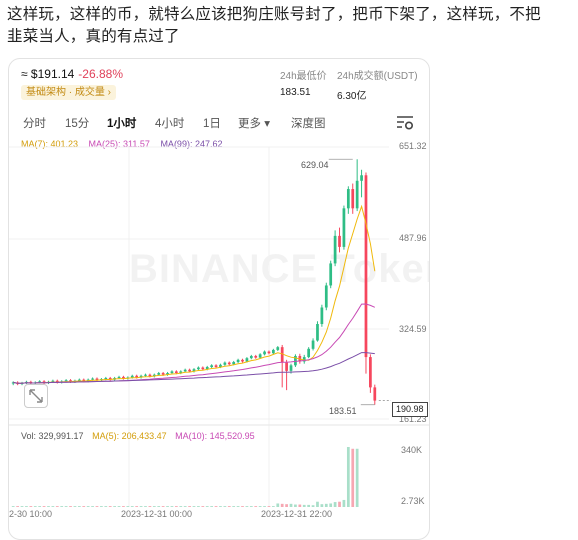  Describe the element at coordinates (212, 124) in the screenshot. I see `tab-1d: 1日` at that location.